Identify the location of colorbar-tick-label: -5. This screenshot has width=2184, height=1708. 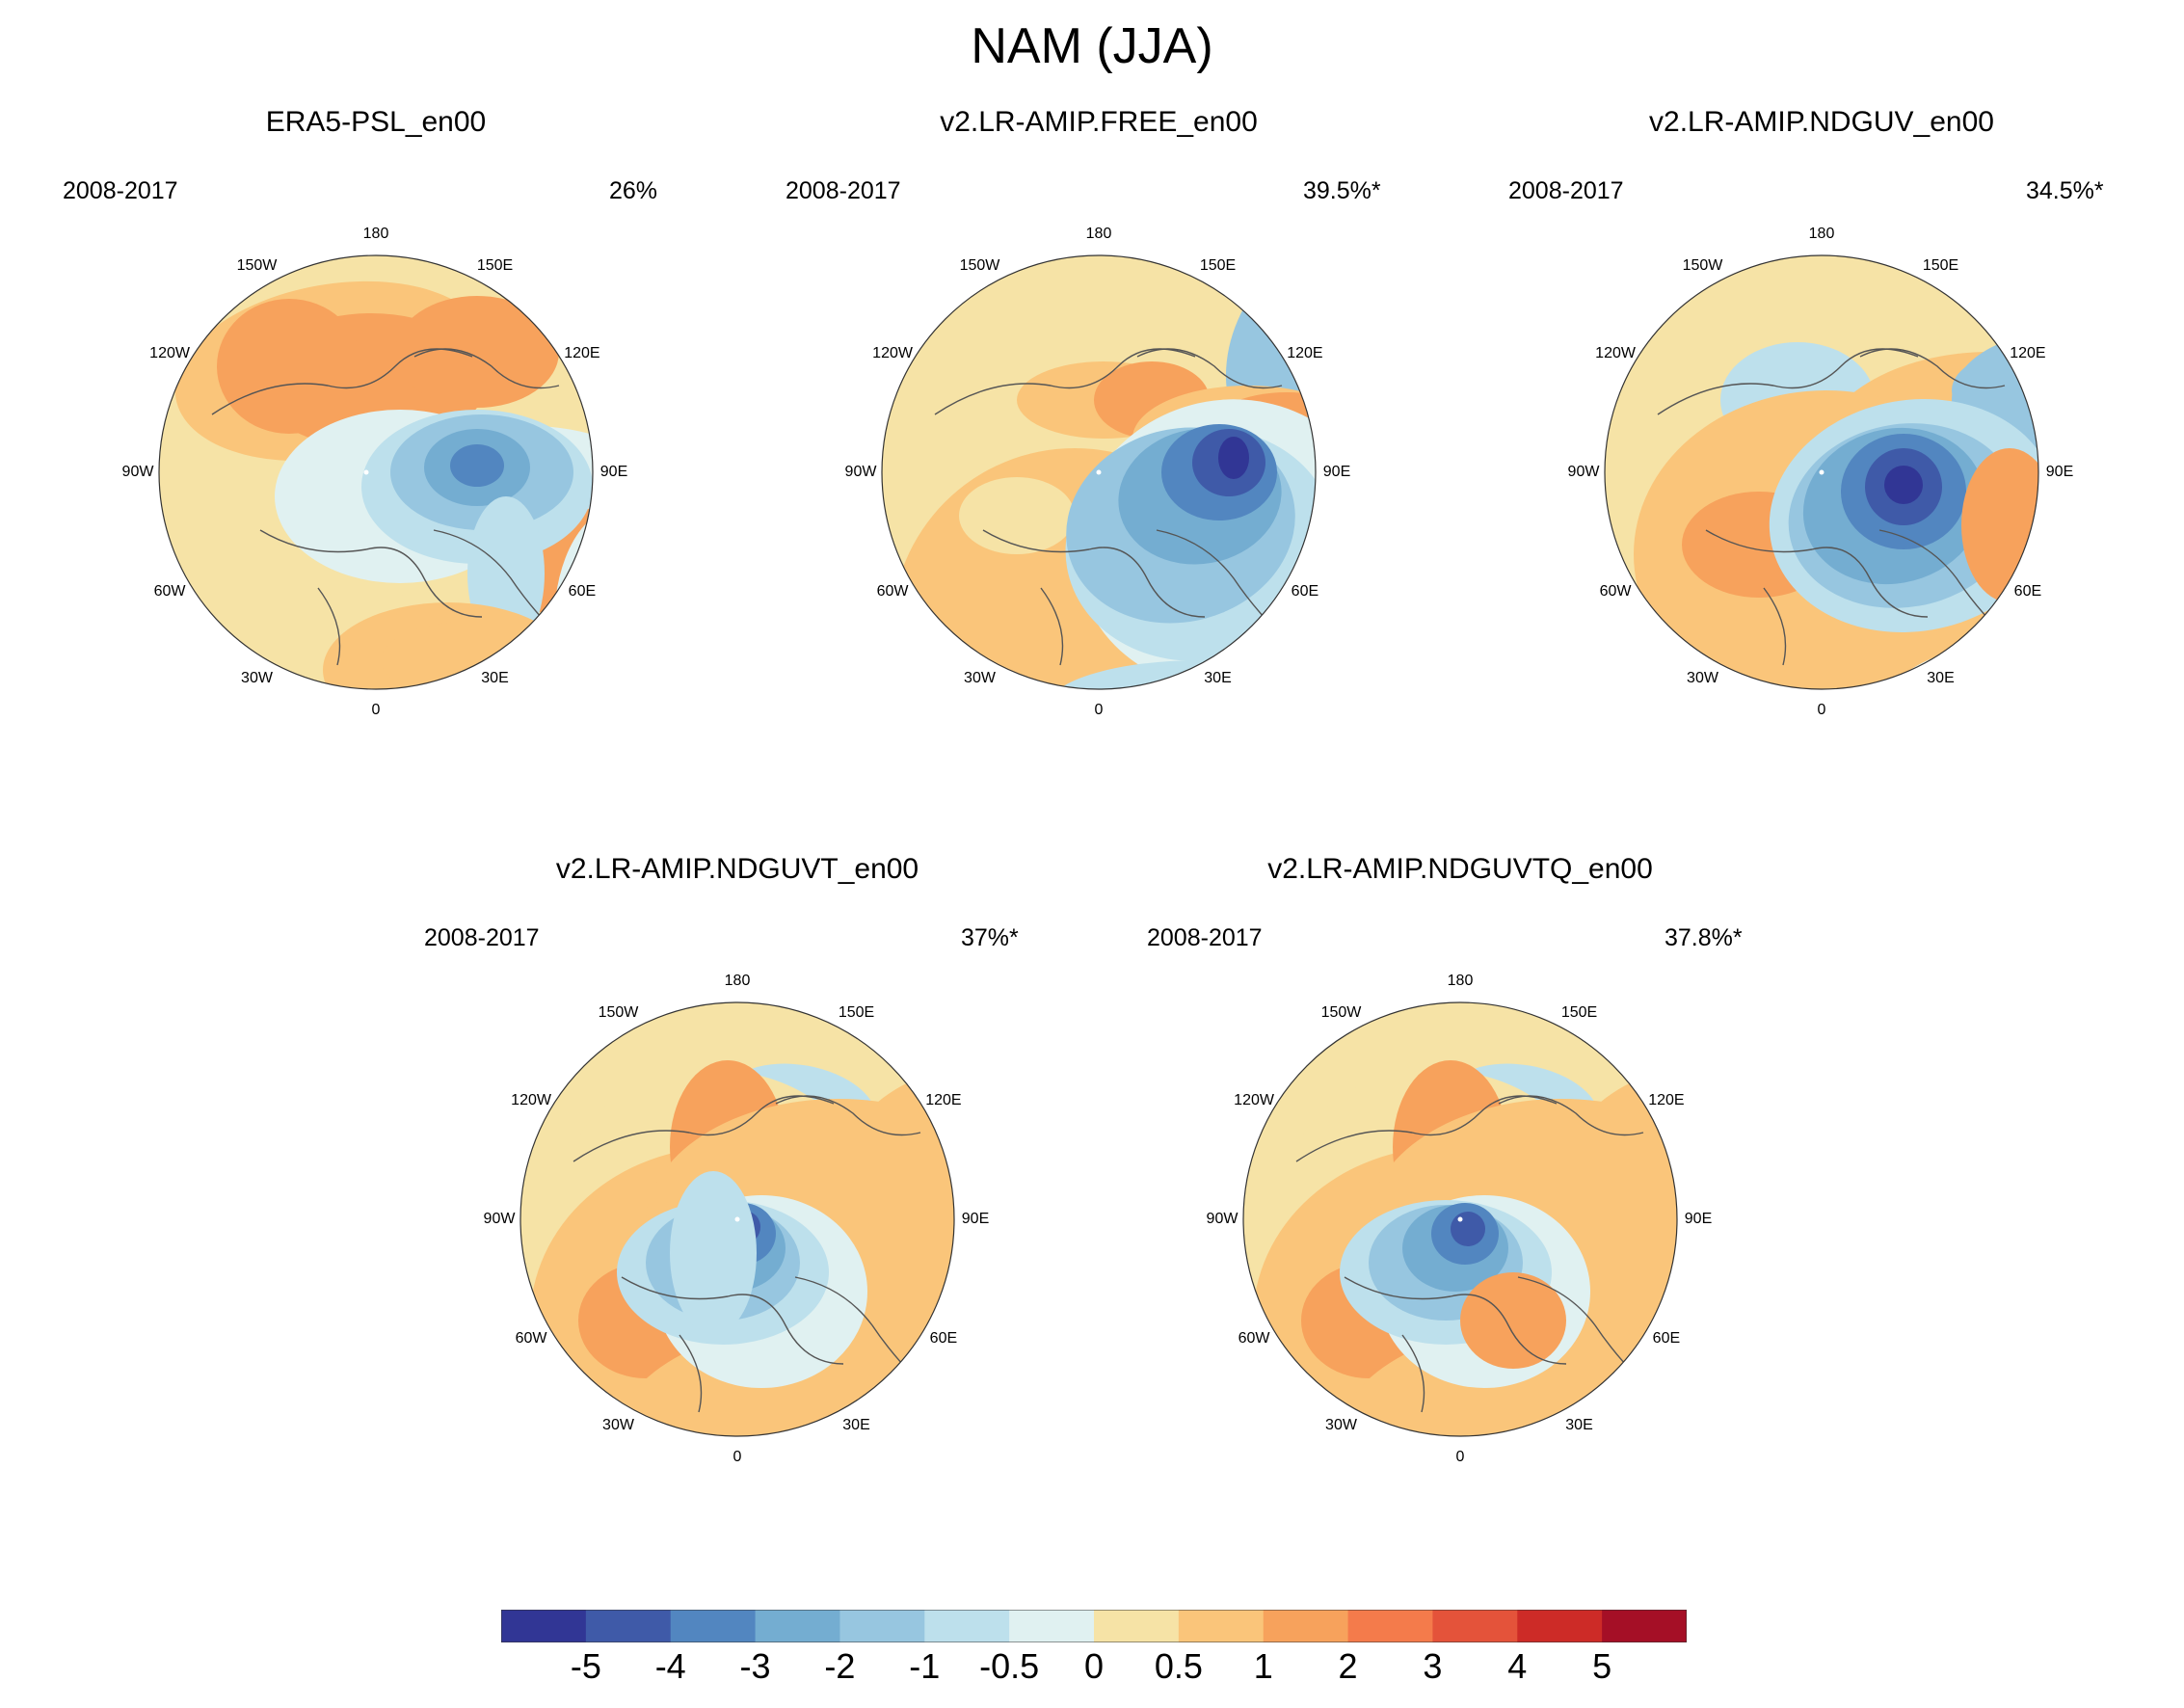
(585, 1666).